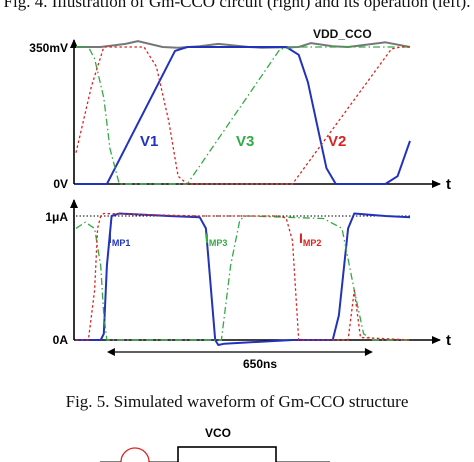 This screenshot has width=474, height=462. What do you see at coordinates (60, 184) in the screenshot?
I see `voltage-tick-0v: 0V` at bounding box center [60, 184].